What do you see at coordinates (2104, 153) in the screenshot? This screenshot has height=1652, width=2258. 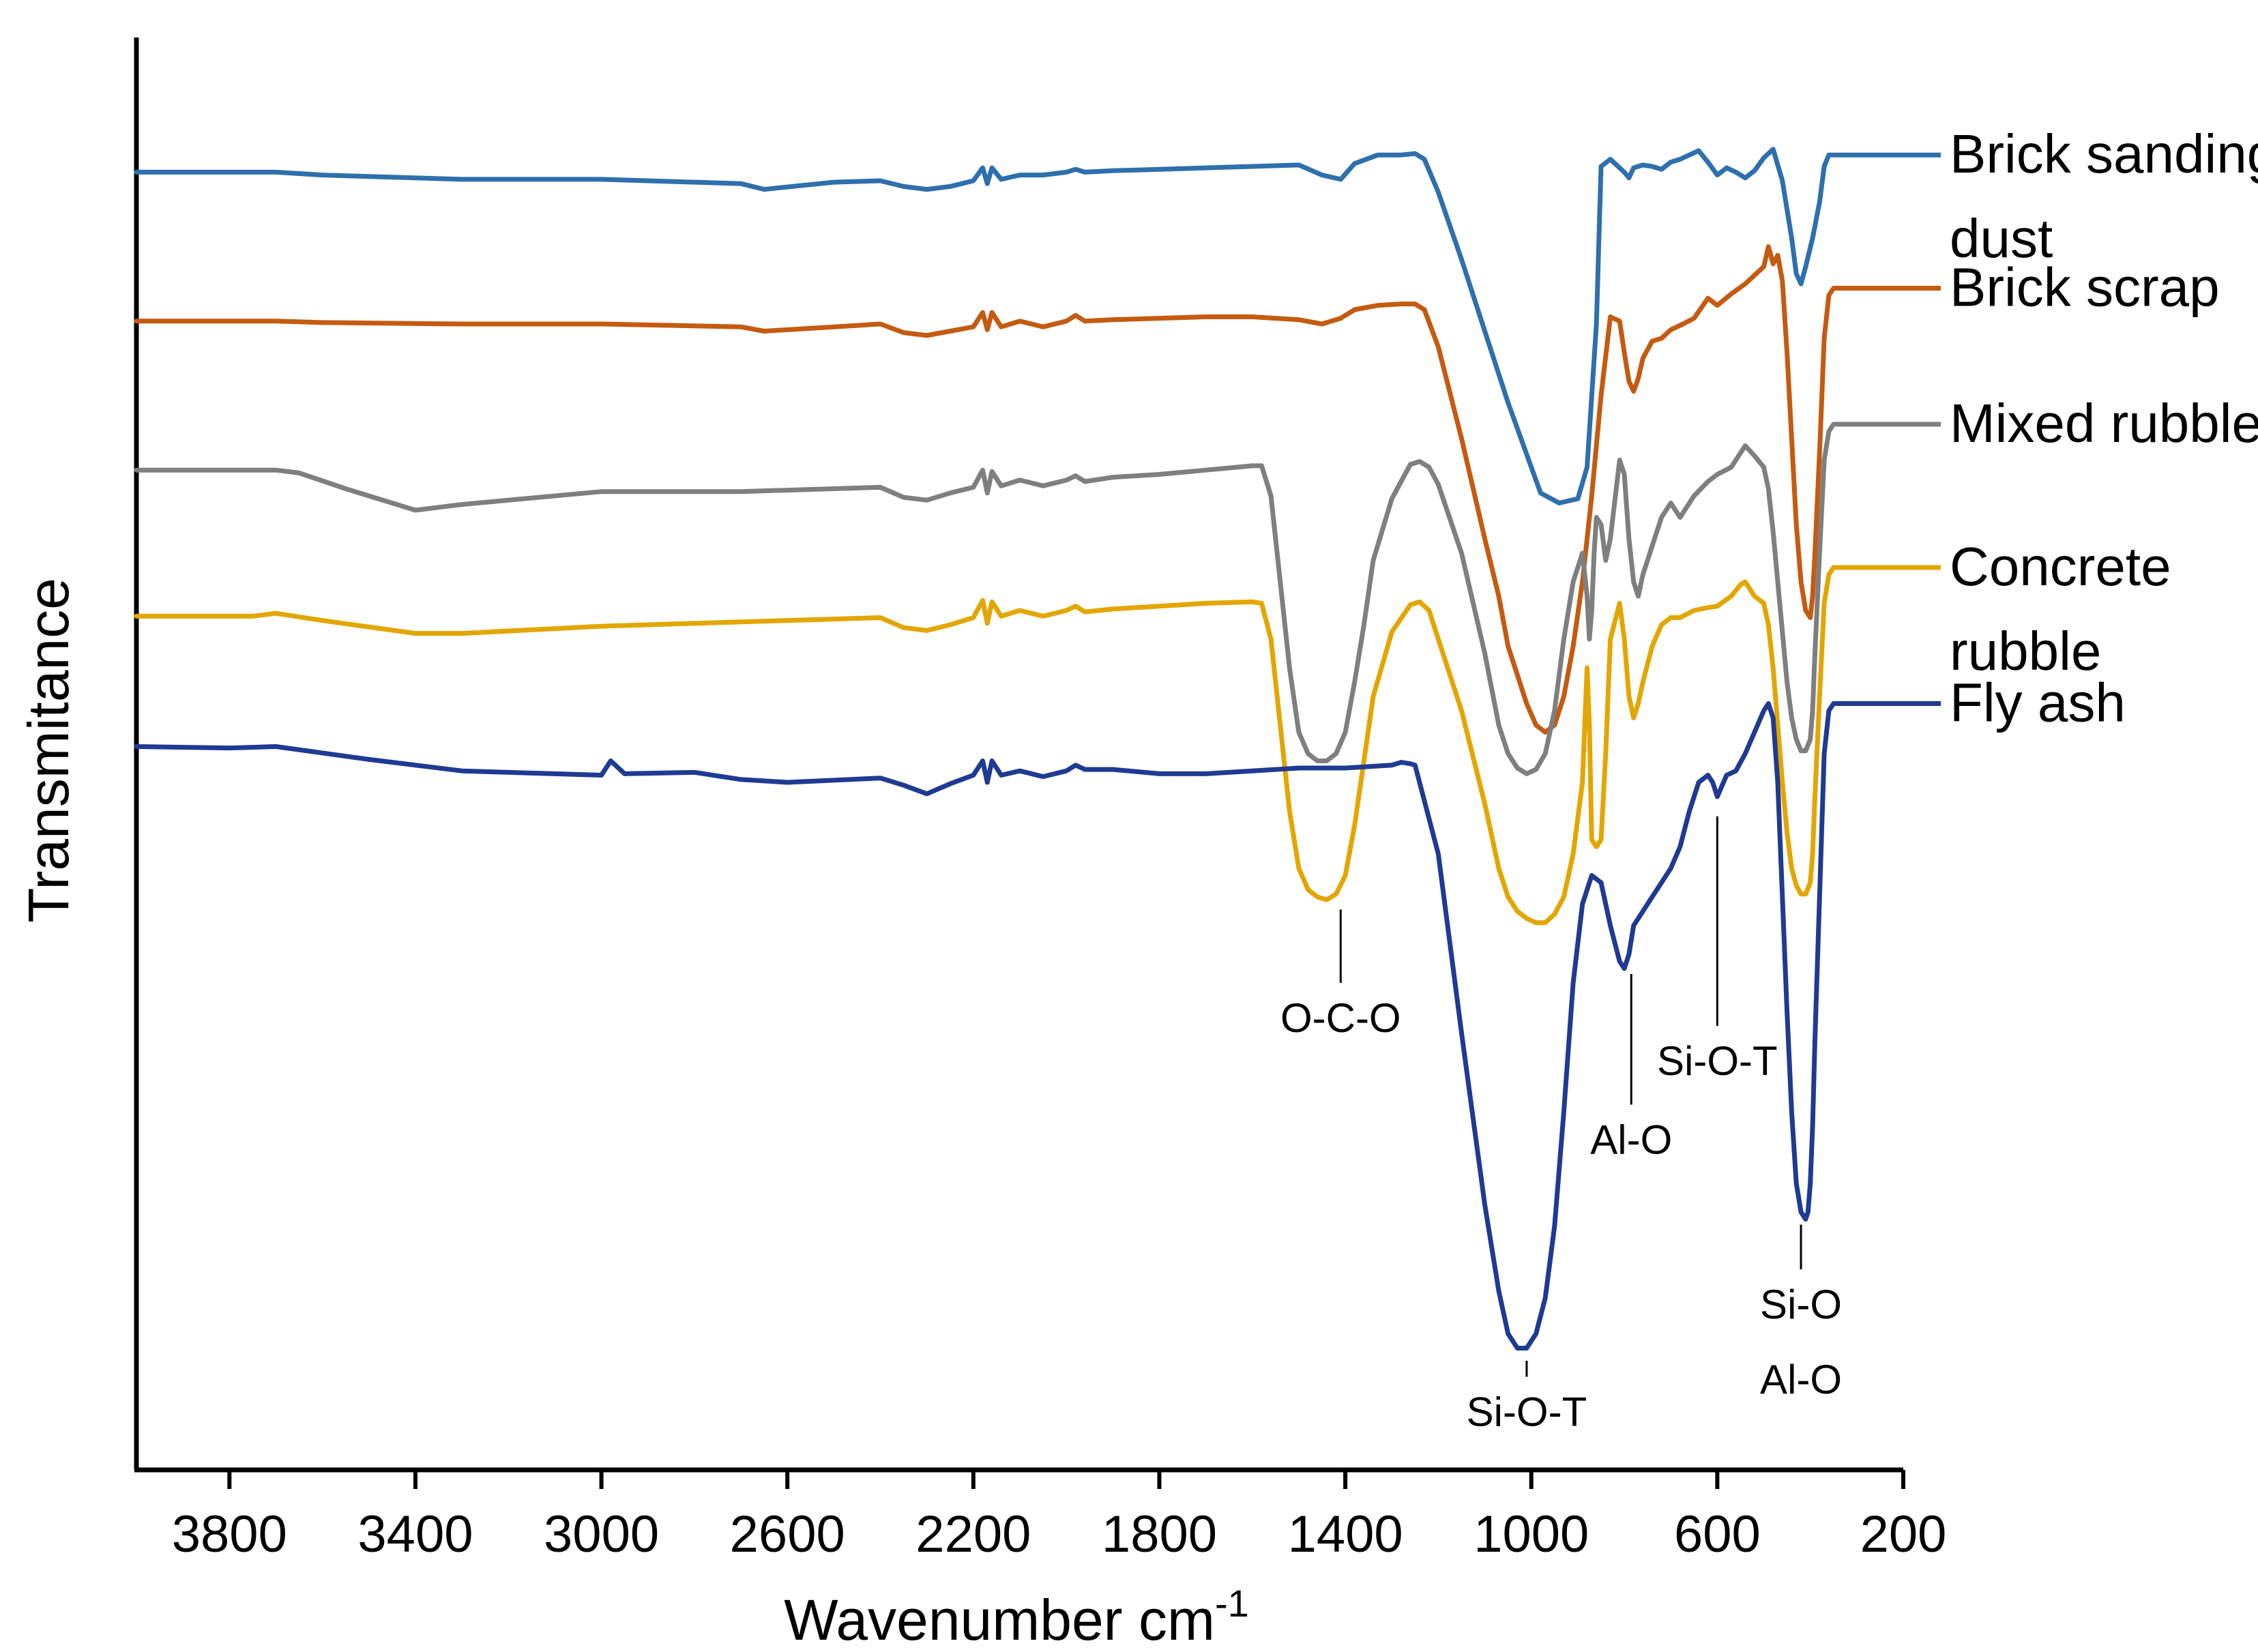 I see `legend-label: Brick sanding` at bounding box center [2104, 153].